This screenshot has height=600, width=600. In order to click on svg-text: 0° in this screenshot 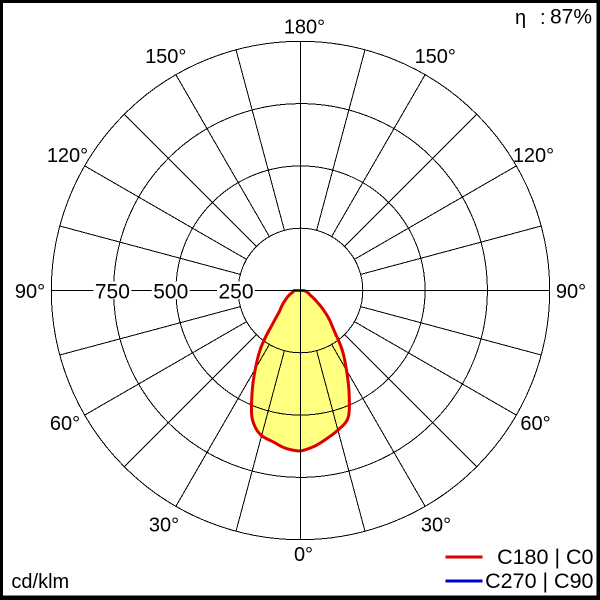, I will do `click(303, 555)`.